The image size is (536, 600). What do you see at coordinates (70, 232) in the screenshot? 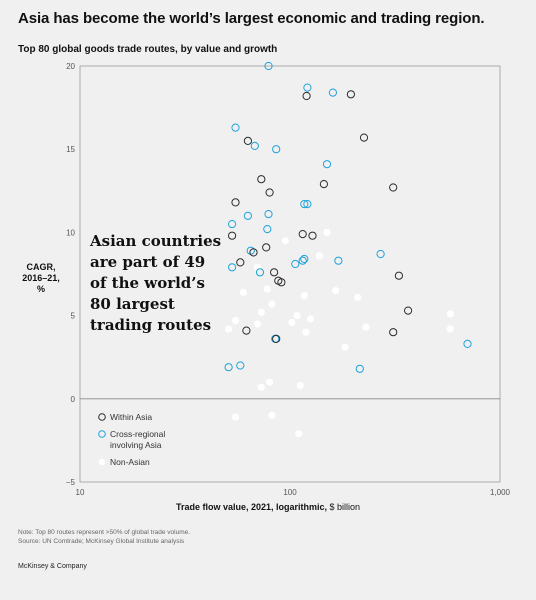
I see `y-tick-label: 10` at bounding box center [70, 232].